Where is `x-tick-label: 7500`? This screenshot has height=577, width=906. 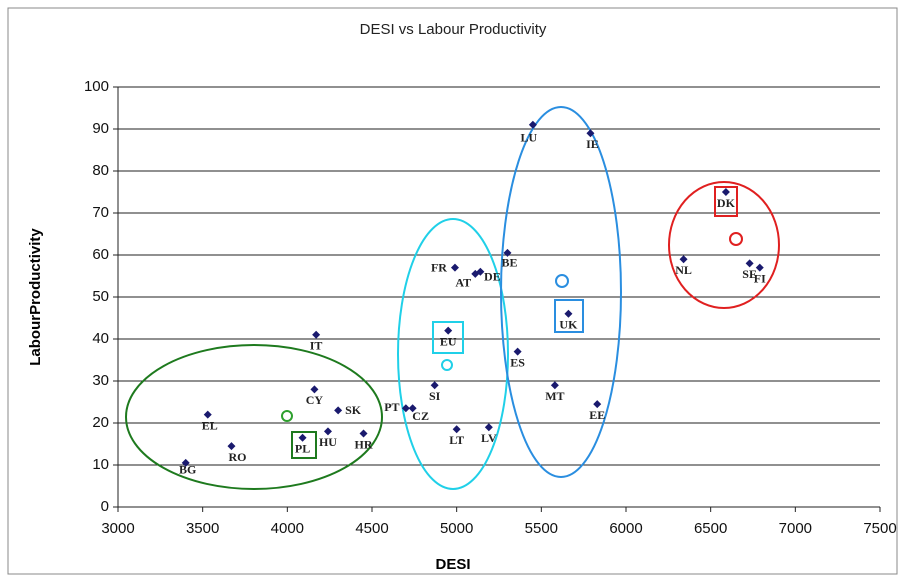
x-tick-label: 7500 is located at coordinates (879, 528).